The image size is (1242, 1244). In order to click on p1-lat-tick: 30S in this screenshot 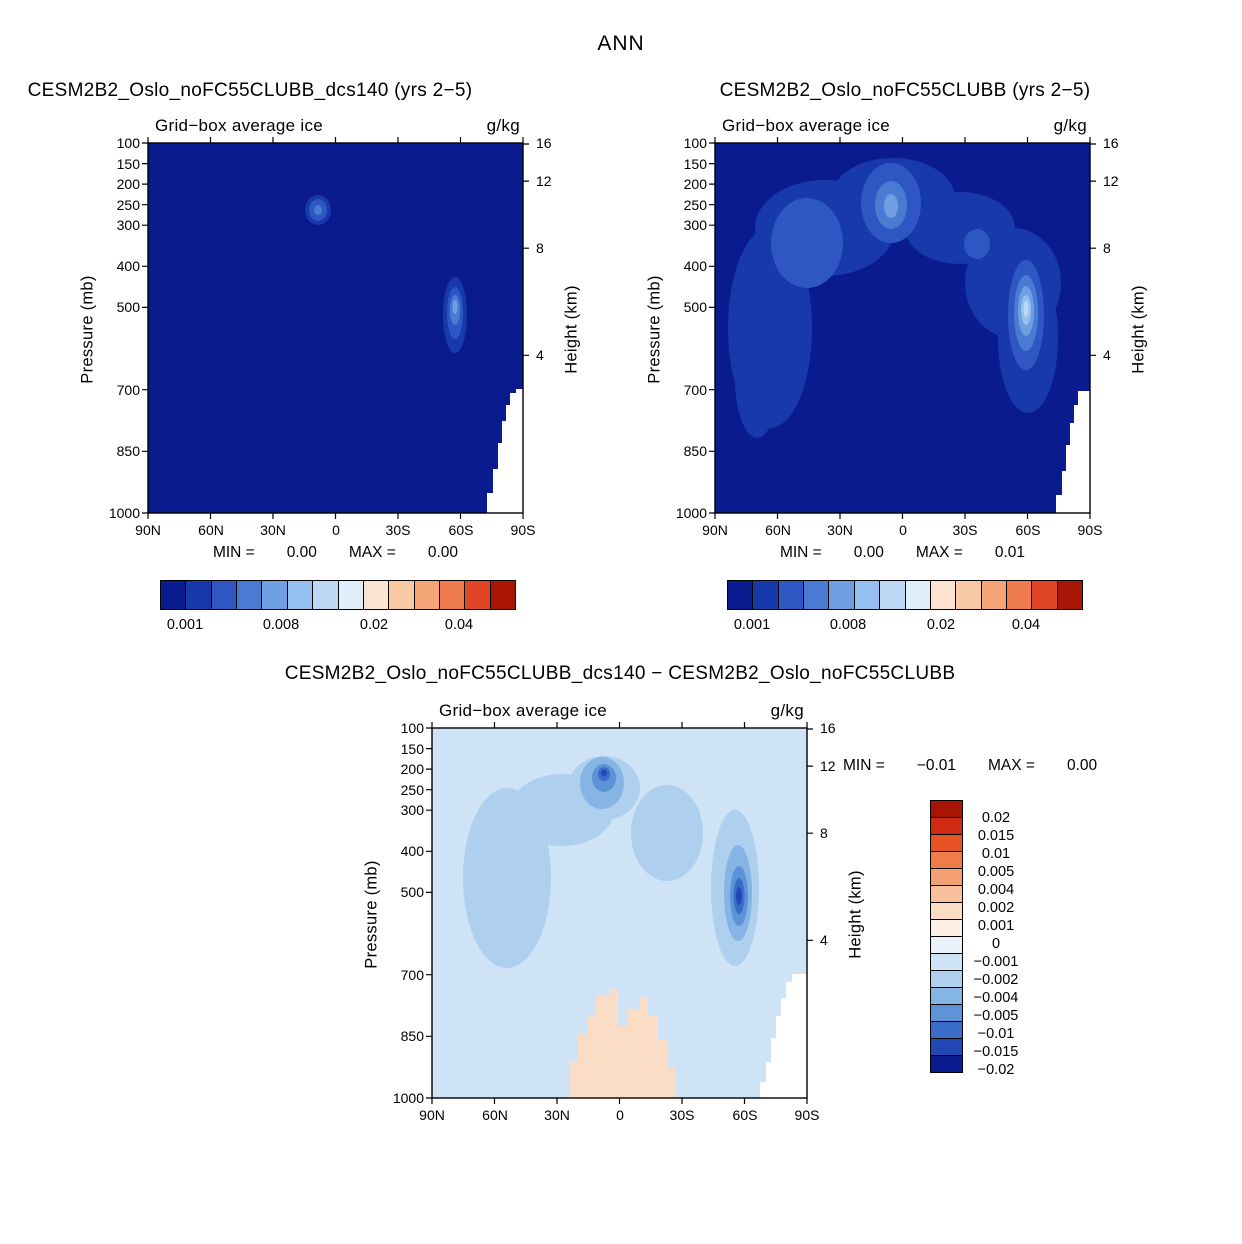, I will do `click(398, 530)`.